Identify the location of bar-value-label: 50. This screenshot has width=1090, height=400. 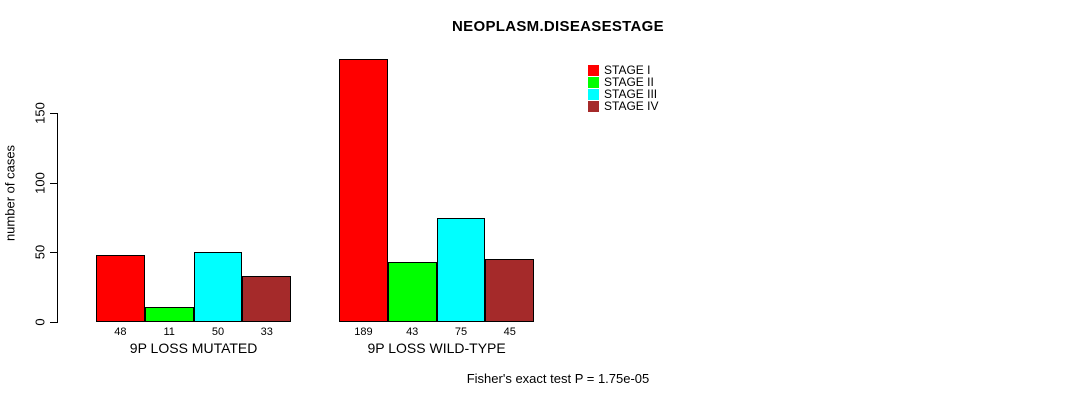
(218, 332).